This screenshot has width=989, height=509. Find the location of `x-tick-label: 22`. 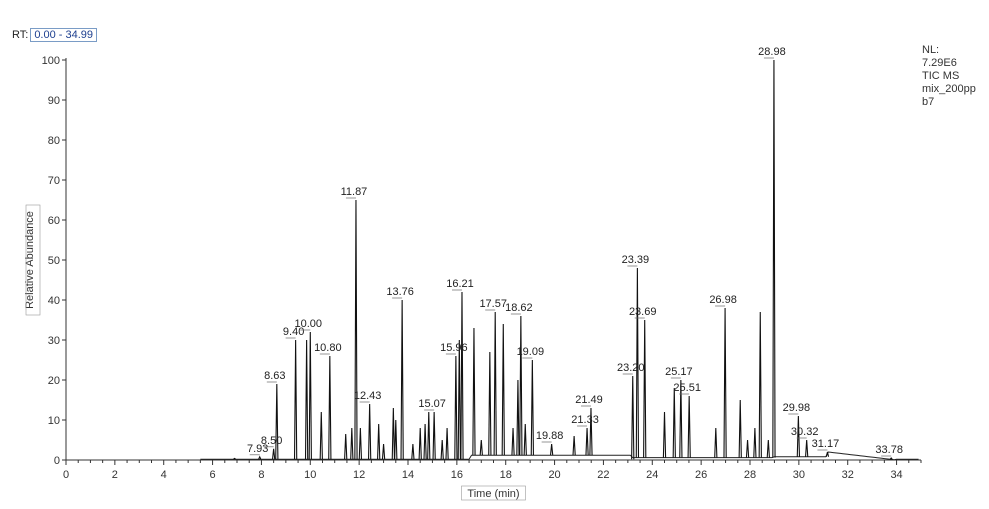

x-tick-label: 22 is located at coordinates (603, 475).